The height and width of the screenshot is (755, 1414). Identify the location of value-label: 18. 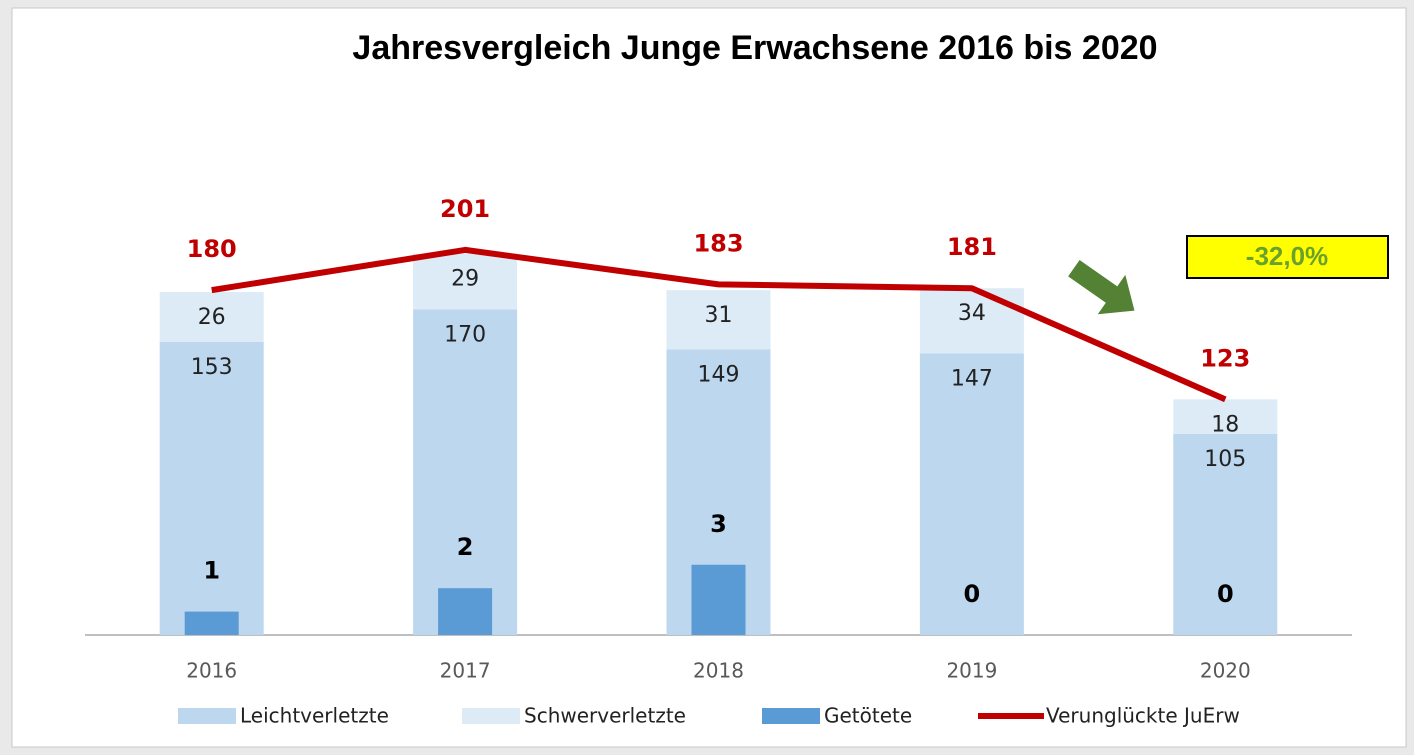
(1225, 424).